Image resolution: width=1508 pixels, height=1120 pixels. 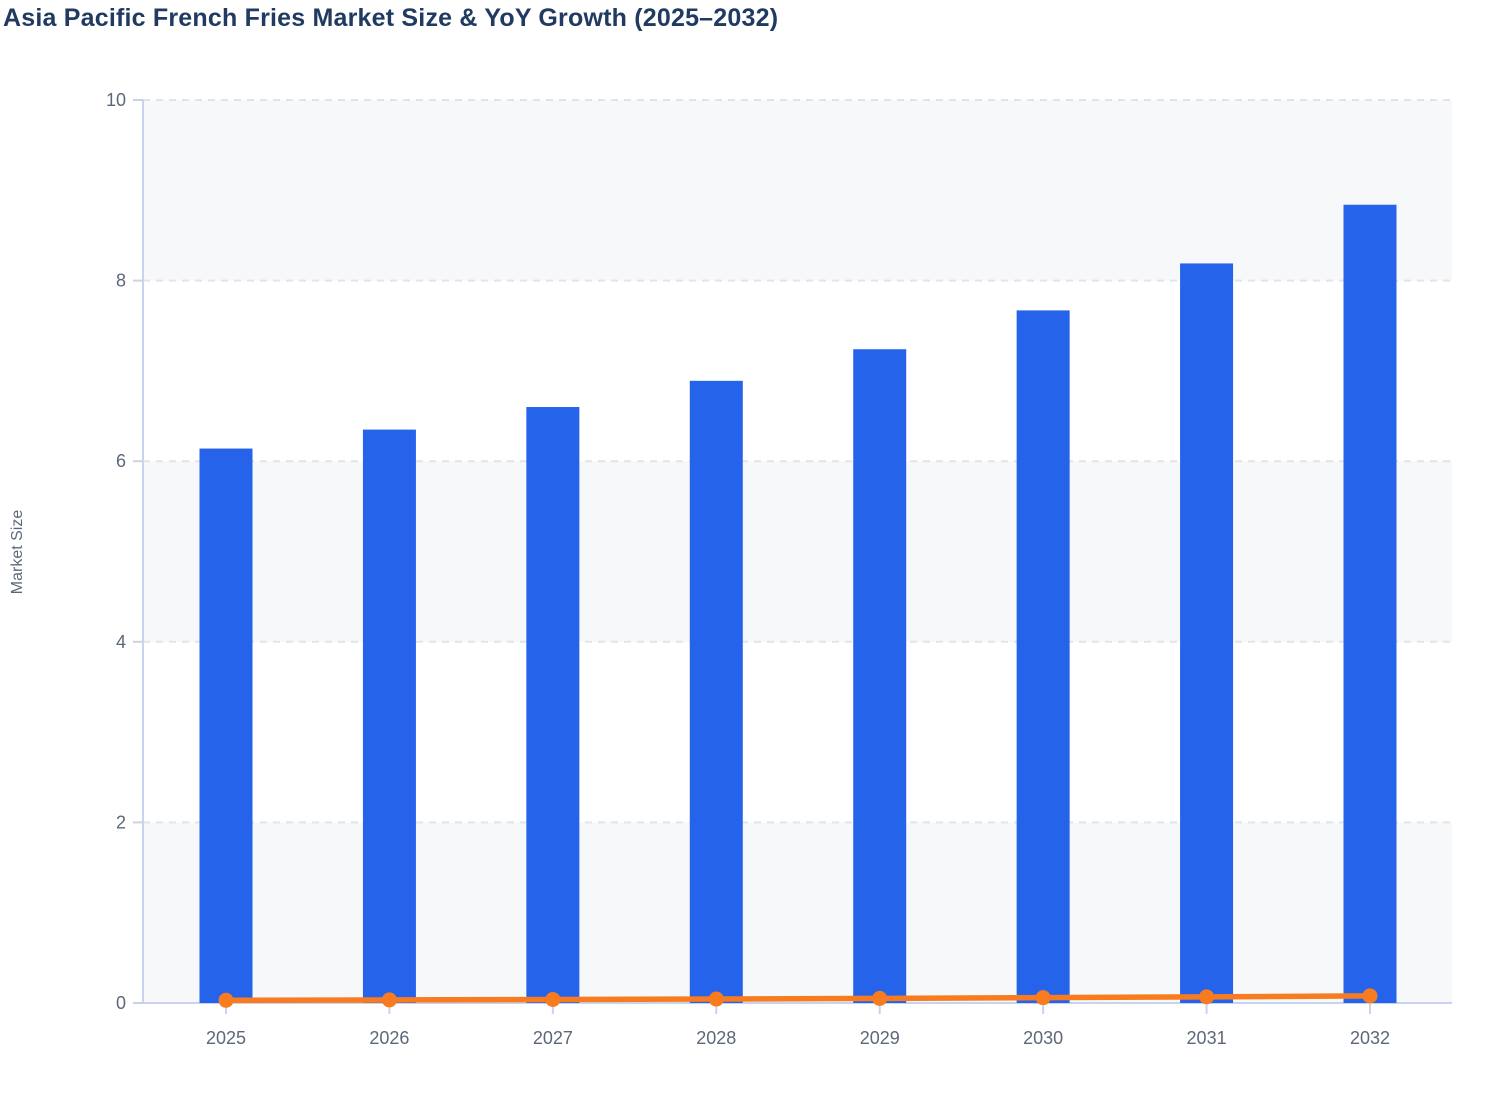 I want to click on x-tick-label: 2029, so click(x=880, y=1038).